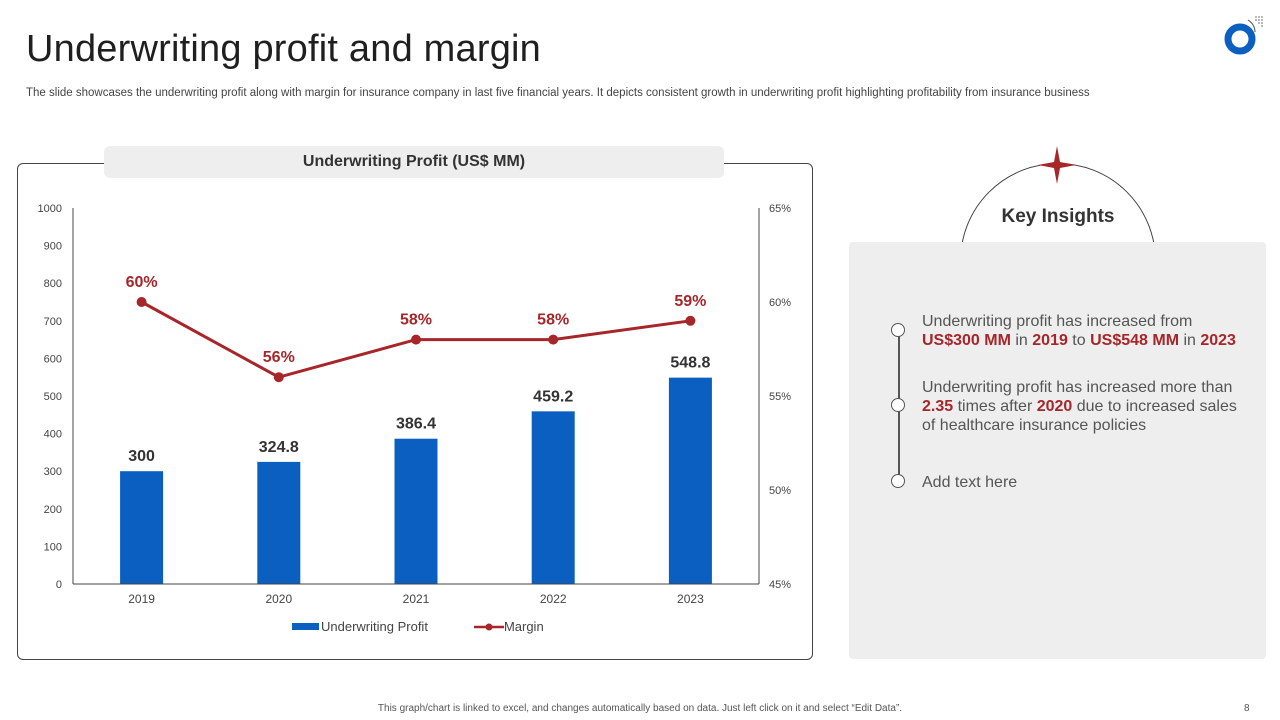  What do you see at coordinates (1079, 340) in the screenshot?
I see `insight-text-part: to` at bounding box center [1079, 340].